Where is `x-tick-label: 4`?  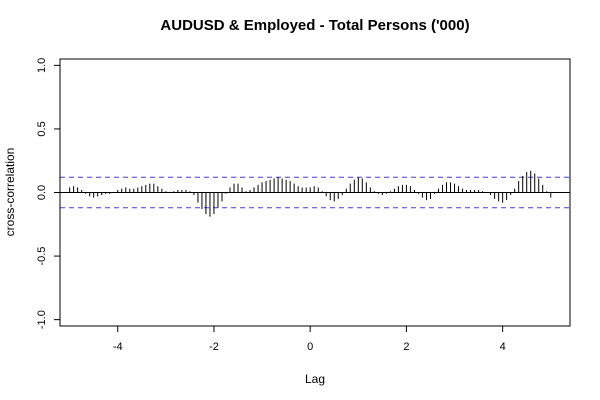 x-tick-label: 4 is located at coordinates (503, 347).